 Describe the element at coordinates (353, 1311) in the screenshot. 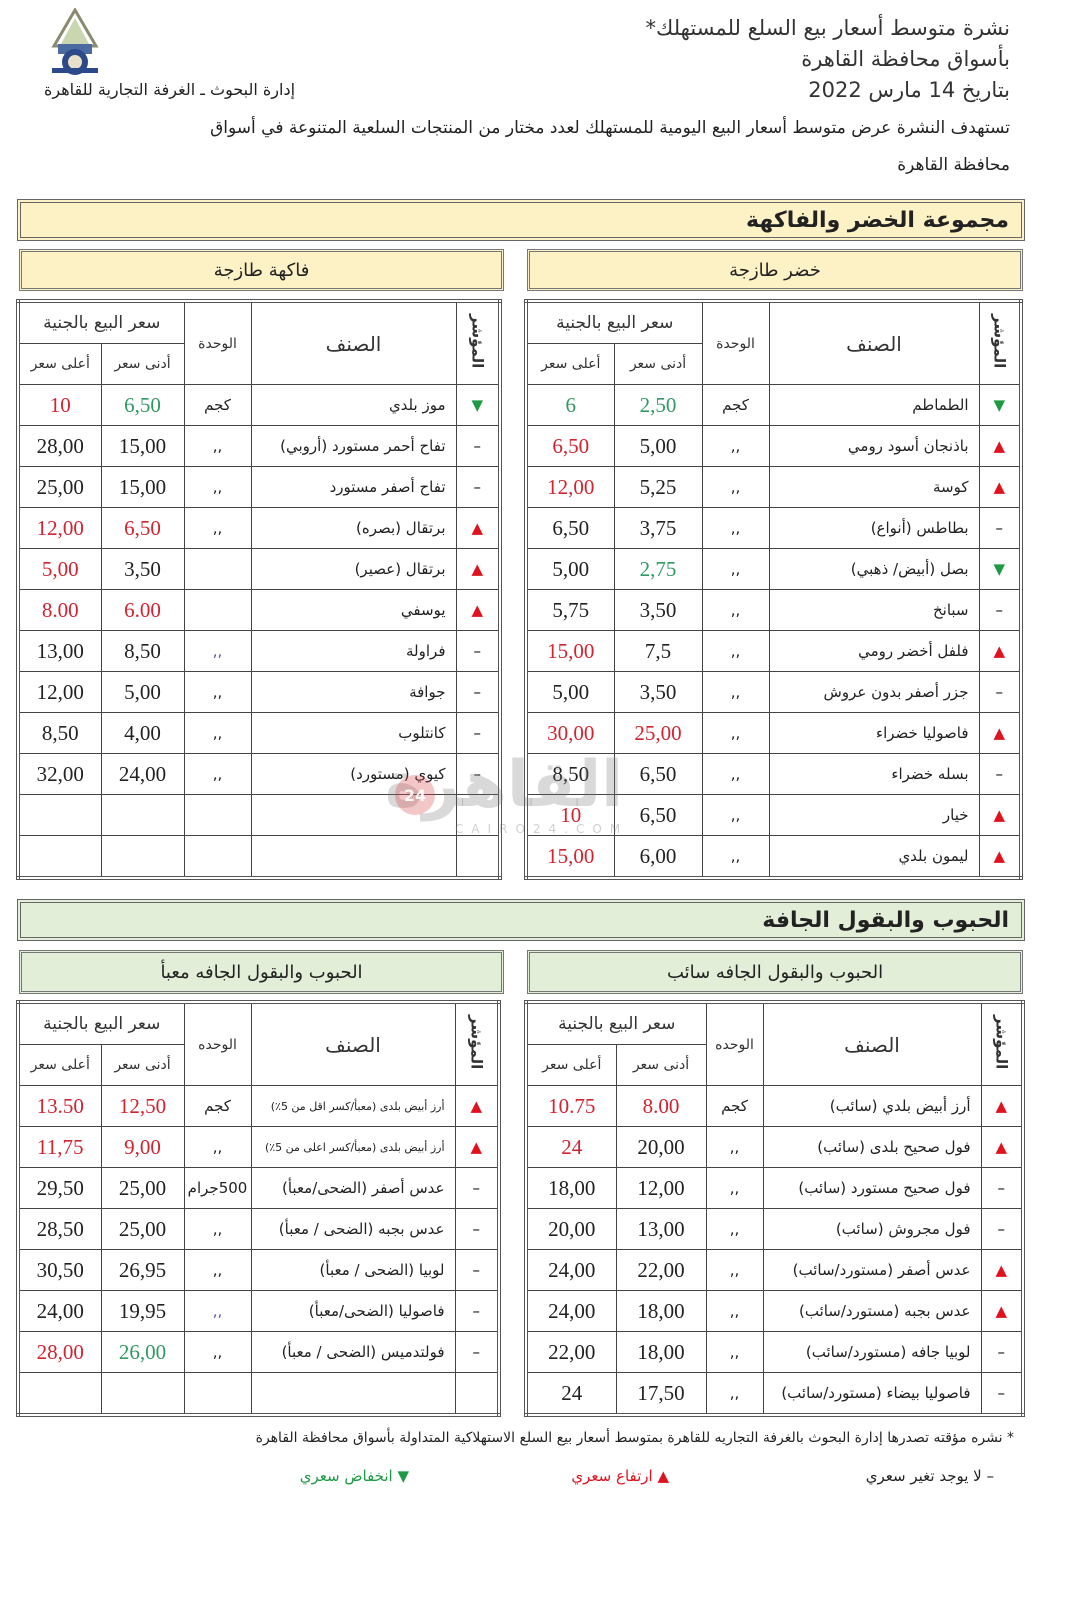

I see `item-name: فاصوليا (الضحى/معبأ)` at that location.